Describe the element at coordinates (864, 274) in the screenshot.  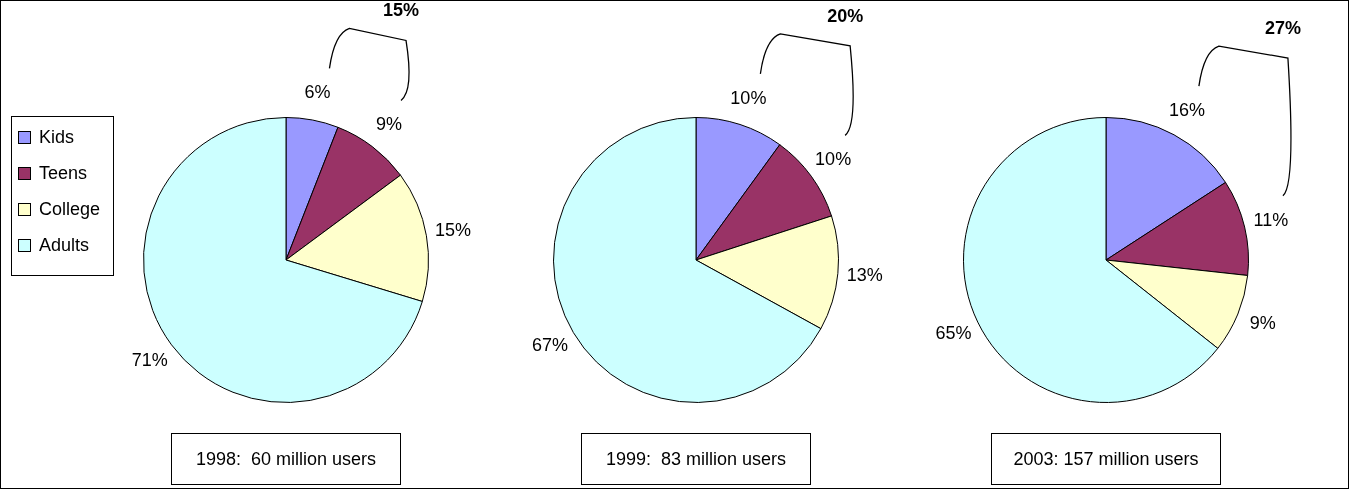
I see `data-label: 13%` at that location.